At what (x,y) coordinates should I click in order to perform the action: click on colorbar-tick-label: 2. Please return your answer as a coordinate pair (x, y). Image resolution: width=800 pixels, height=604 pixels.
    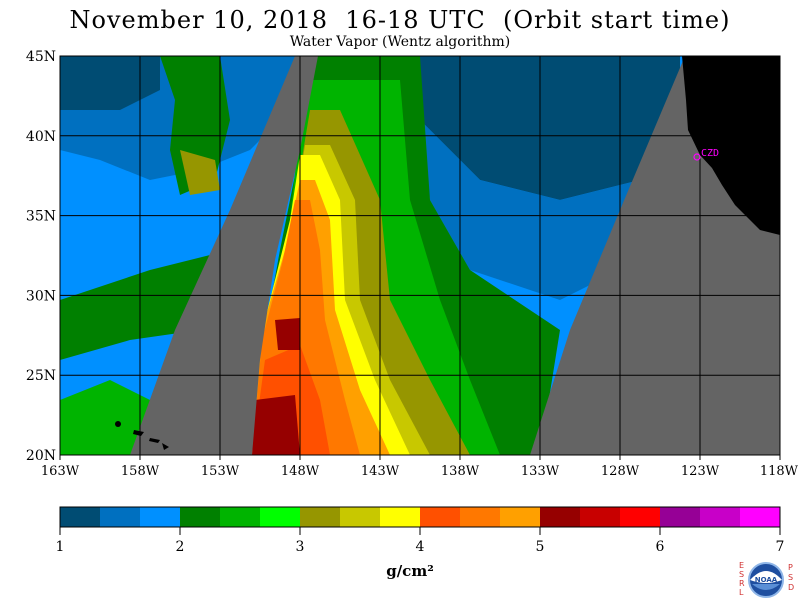
    Looking at the image, I should click on (180, 547).